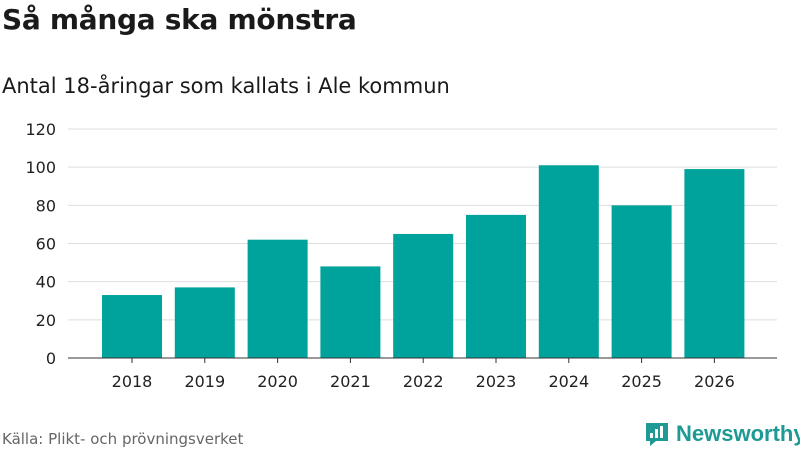 This screenshot has width=800, height=450. What do you see at coordinates (496, 381) in the screenshot?
I see `x-tick-label: 2023` at bounding box center [496, 381].